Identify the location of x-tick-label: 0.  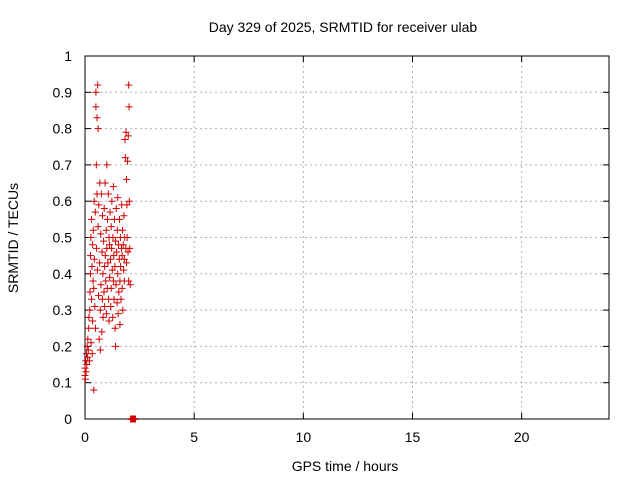
(85, 437).